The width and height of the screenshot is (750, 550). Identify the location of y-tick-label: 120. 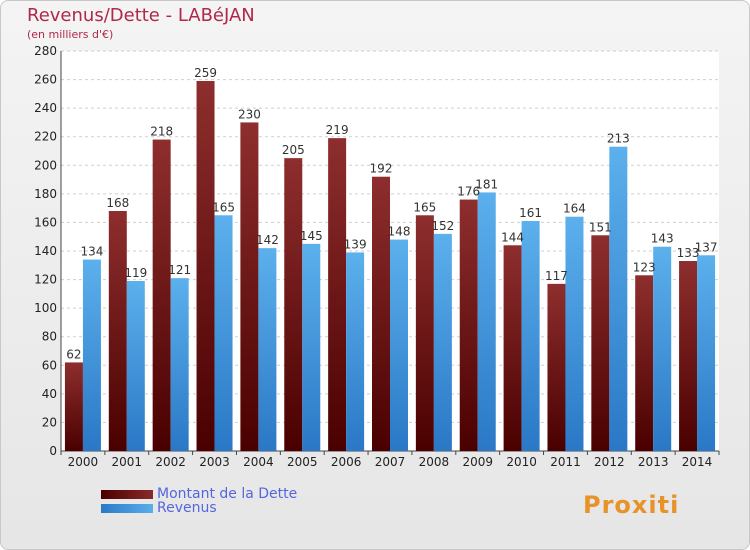
(45, 280).